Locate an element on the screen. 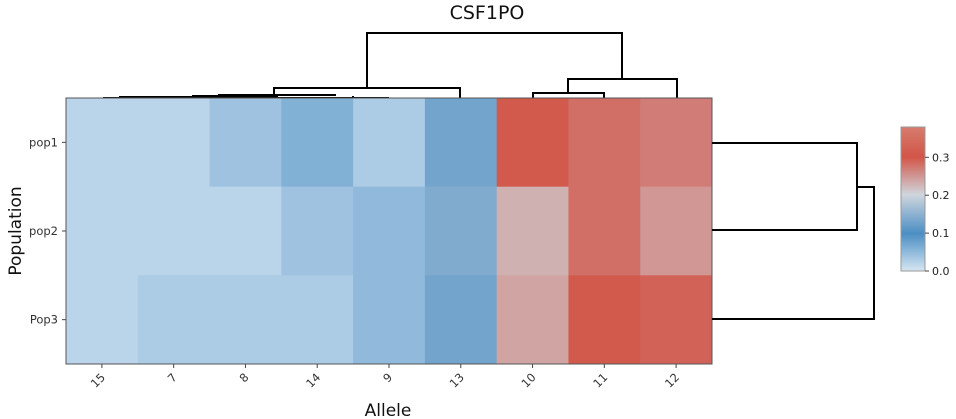 This screenshot has width=956, height=419. y-axis-title: Population is located at coordinates (16, 230).